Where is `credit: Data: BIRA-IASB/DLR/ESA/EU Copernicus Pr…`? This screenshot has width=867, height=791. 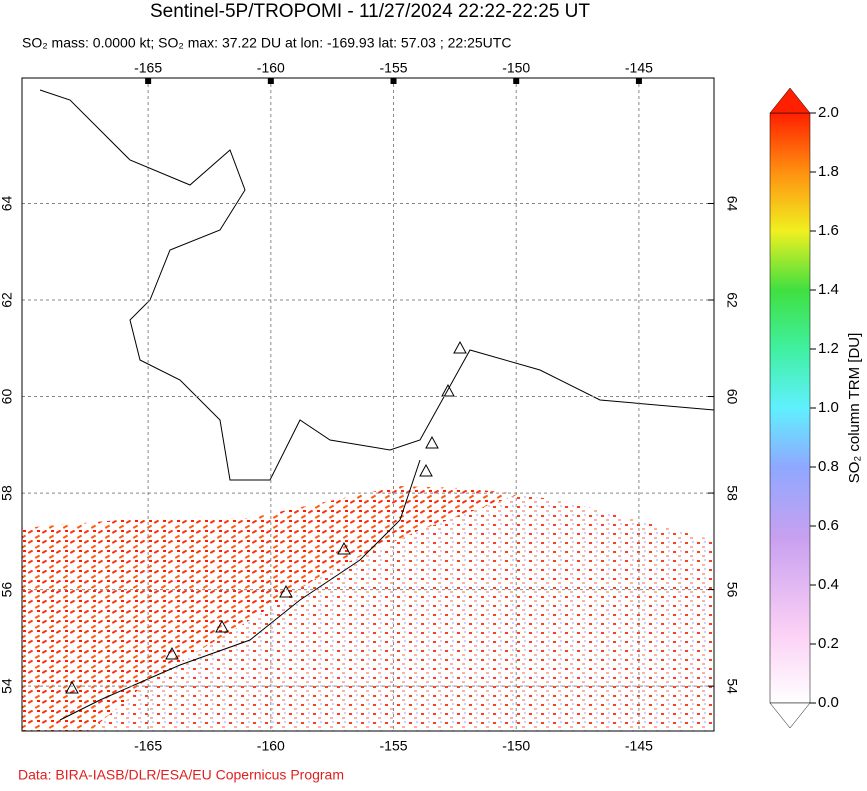
credit: Data: BIRA-IASB/DLR/ESA/EU Copernicus Pr… is located at coordinates (181, 775).